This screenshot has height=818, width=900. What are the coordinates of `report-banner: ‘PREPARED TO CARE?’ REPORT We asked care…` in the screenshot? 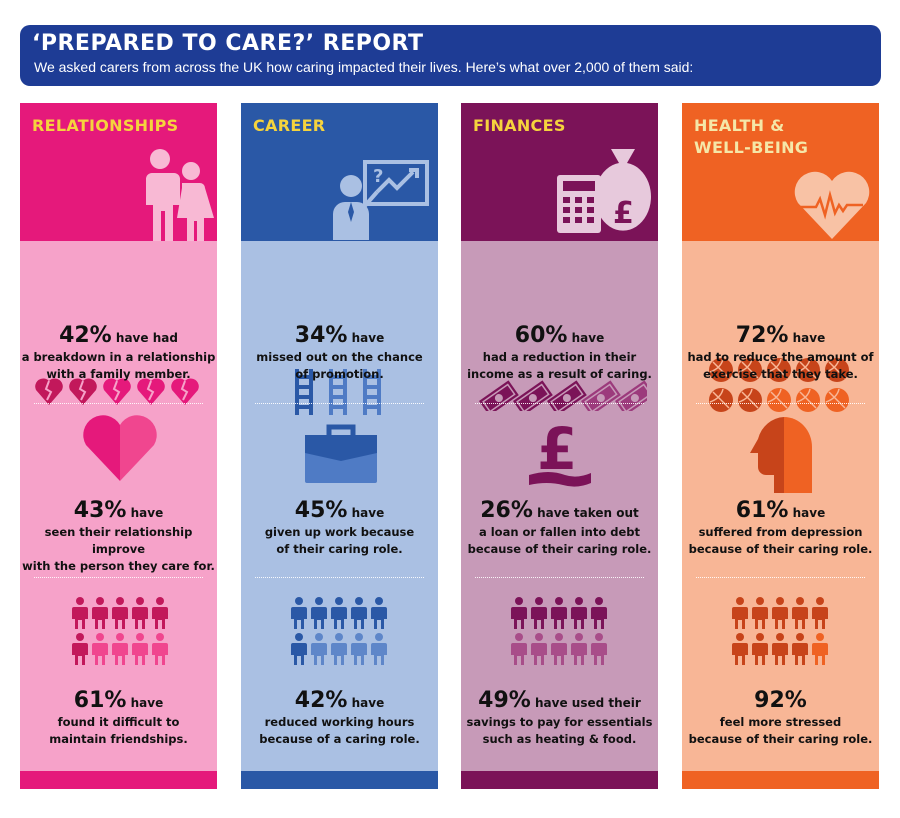 It's located at (450, 55).